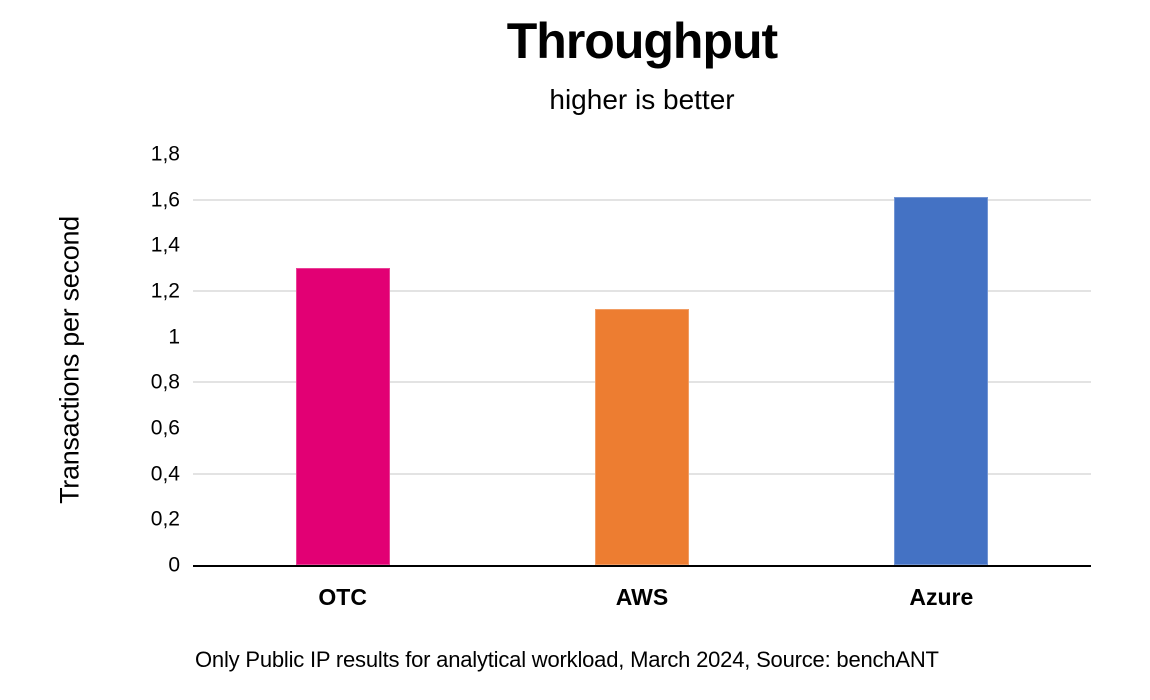 Image resolution: width=1150 pixels, height=700 pixels. I want to click on y-axis-title-wrap: Transactions per second, so click(70, 359).